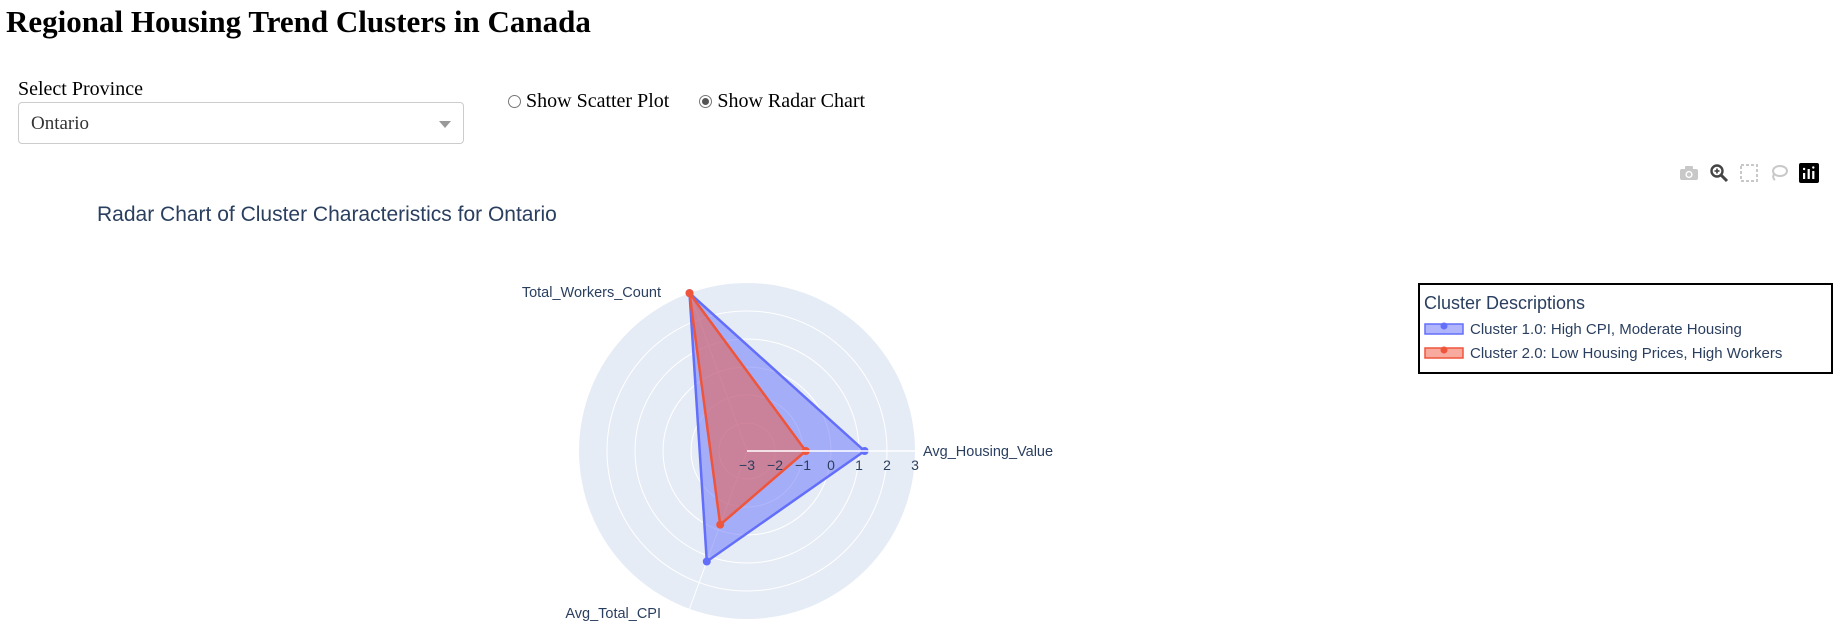 This screenshot has height=635, width=1843. What do you see at coordinates (1809, 173) in the screenshot?
I see `plotly-logo-icon` at bounding box center [1809, 173].